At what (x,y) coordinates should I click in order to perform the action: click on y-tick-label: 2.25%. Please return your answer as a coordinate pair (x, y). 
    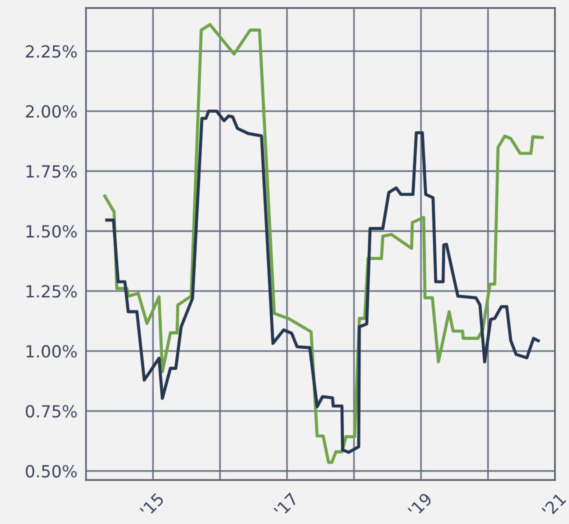
    Looking at the image, I should click on (51, 51).